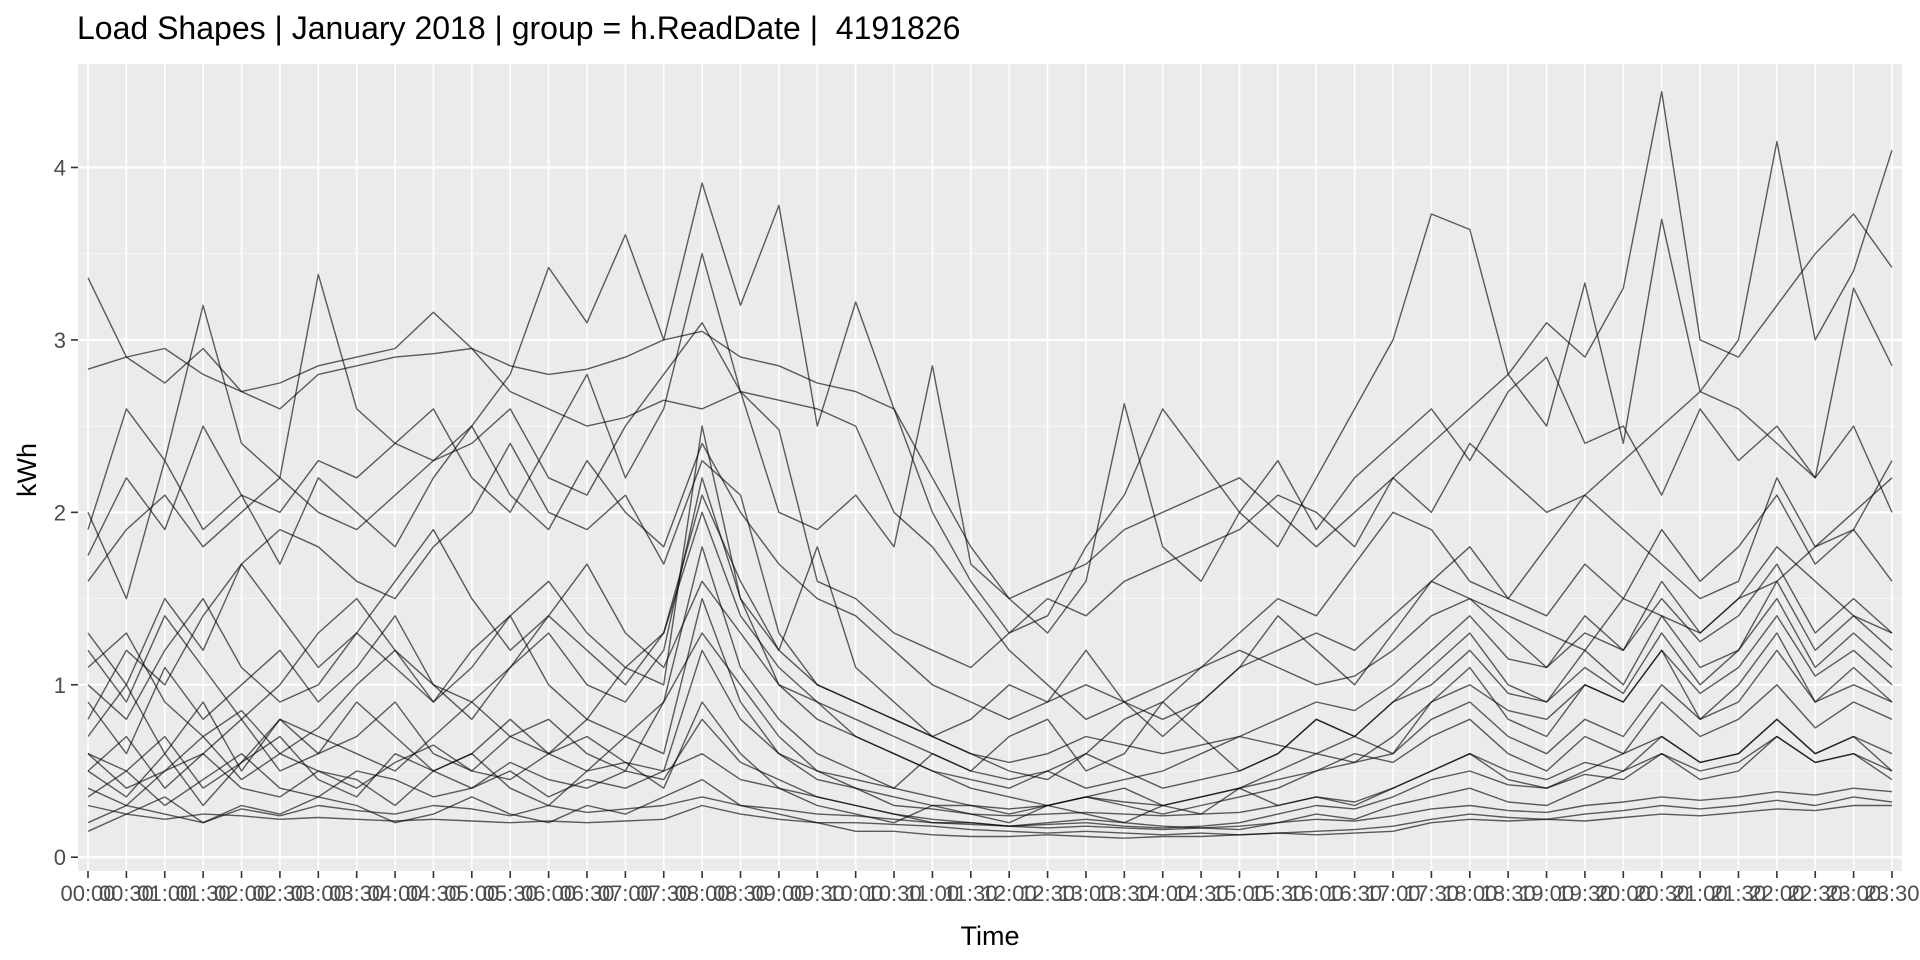  Describe the element at coordinates (60, 340) in the screenshot. I see `y-tick-label: 3` at that location.